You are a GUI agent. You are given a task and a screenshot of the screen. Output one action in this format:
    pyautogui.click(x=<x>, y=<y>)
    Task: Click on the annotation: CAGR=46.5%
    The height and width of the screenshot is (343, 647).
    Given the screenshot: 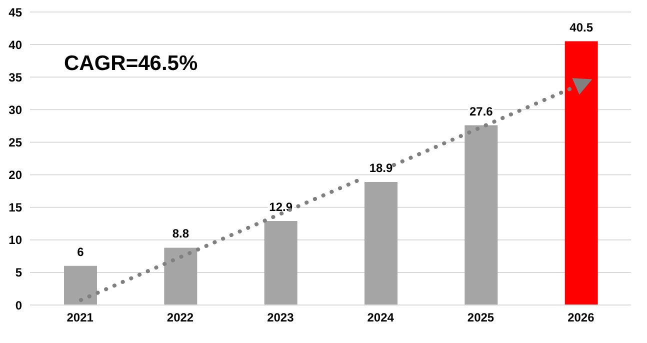 What is the action you would take?
    pyautogui.click(x=131, y=64)
    